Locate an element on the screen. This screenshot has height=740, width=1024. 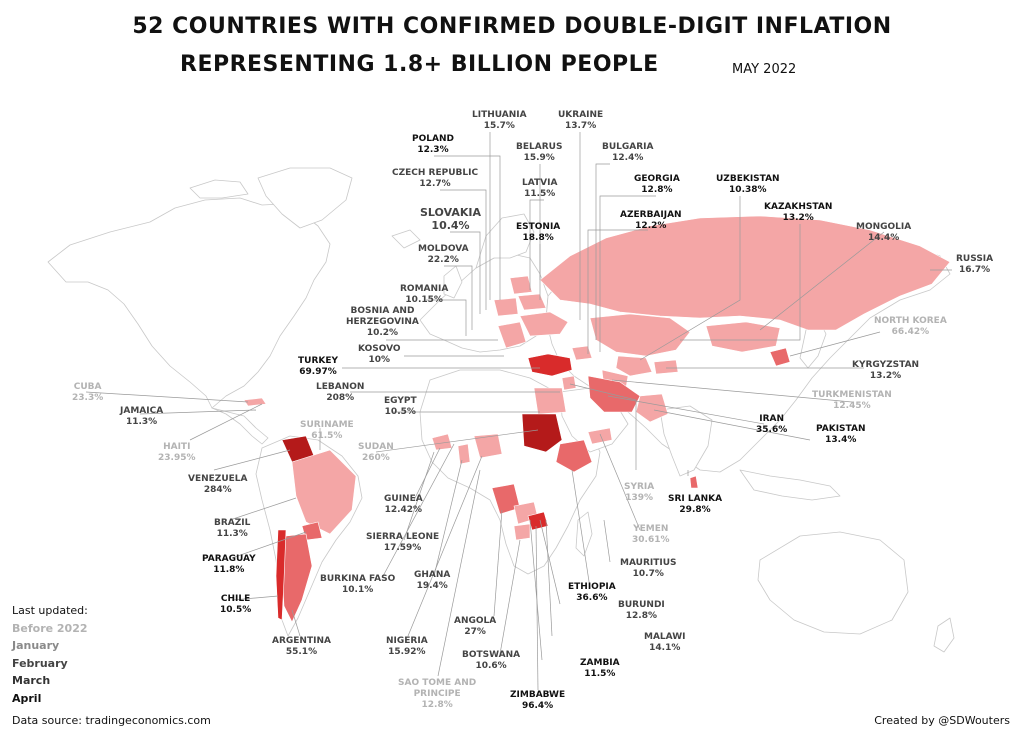
label-czech: CZECH REPUBLIC 12.7% is located at coordinates (435, 179).